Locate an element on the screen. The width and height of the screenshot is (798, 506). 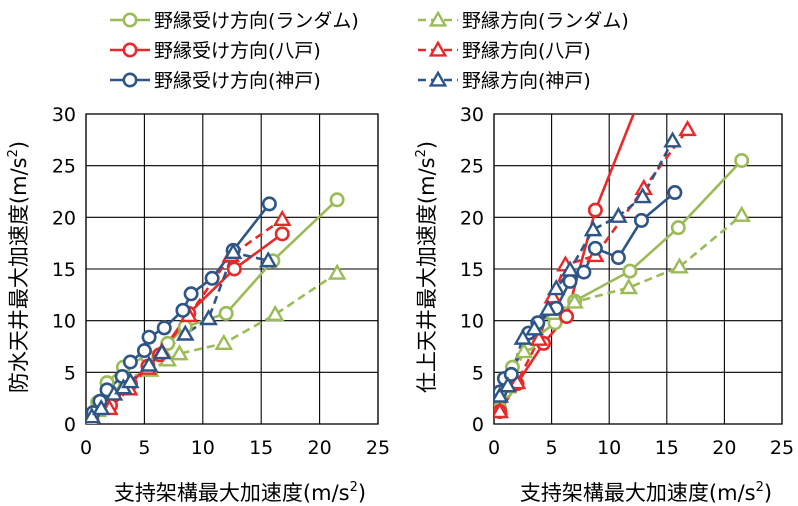
y-tick-label: 10 is located at coordinates (64, 322).